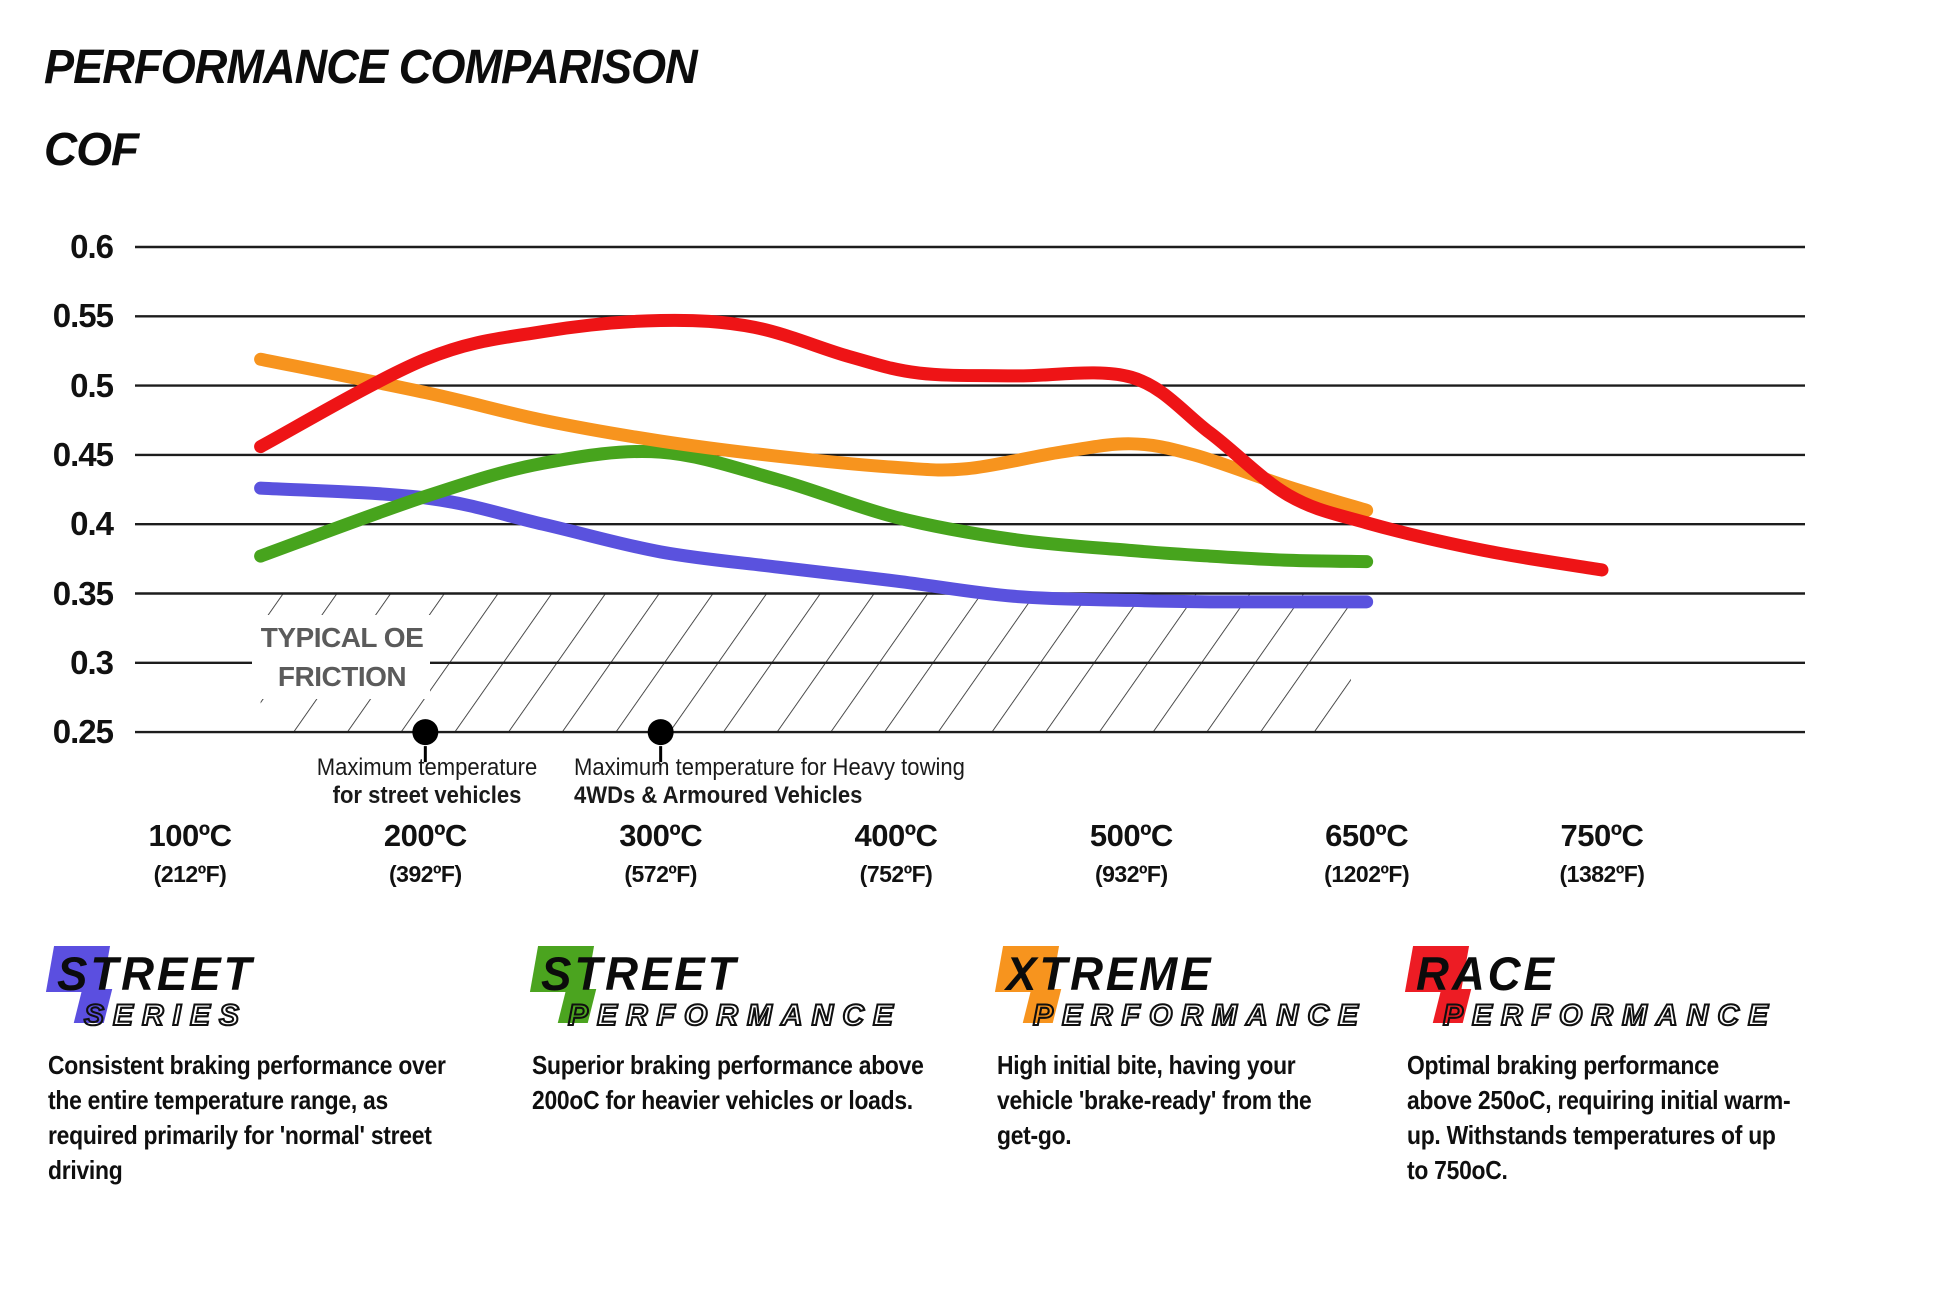 This screenshot has height=1310, width=1946. What do you see at coordinates (896, 874) in the screenshot?
I see `x-tick-fahrenheit: (752ºF)` at bounding box center [896, 874].